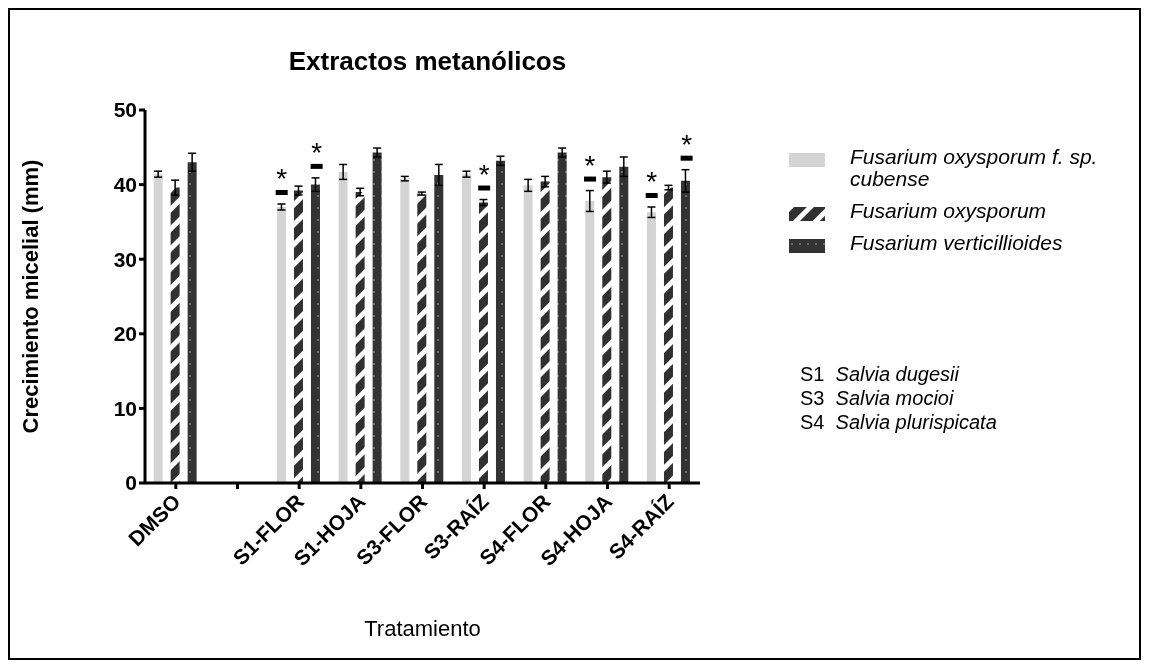 The image size is (1149, 668). I want to click on y-tick-label: 50, so click(125, 110).